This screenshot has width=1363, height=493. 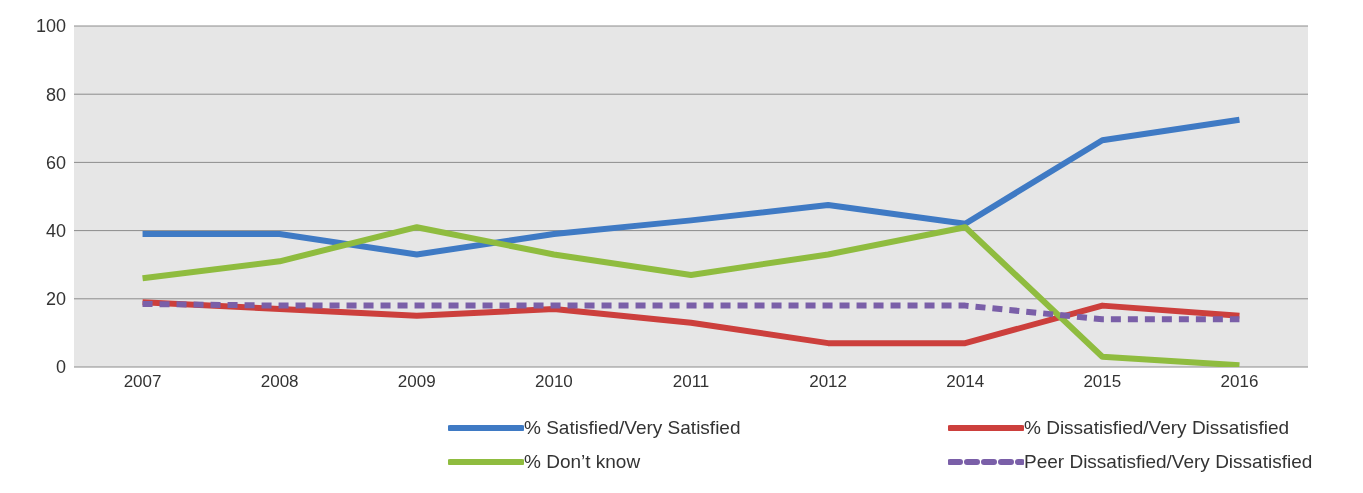 I want to click on y-tick-label: 60, so click(x=55, y=162).